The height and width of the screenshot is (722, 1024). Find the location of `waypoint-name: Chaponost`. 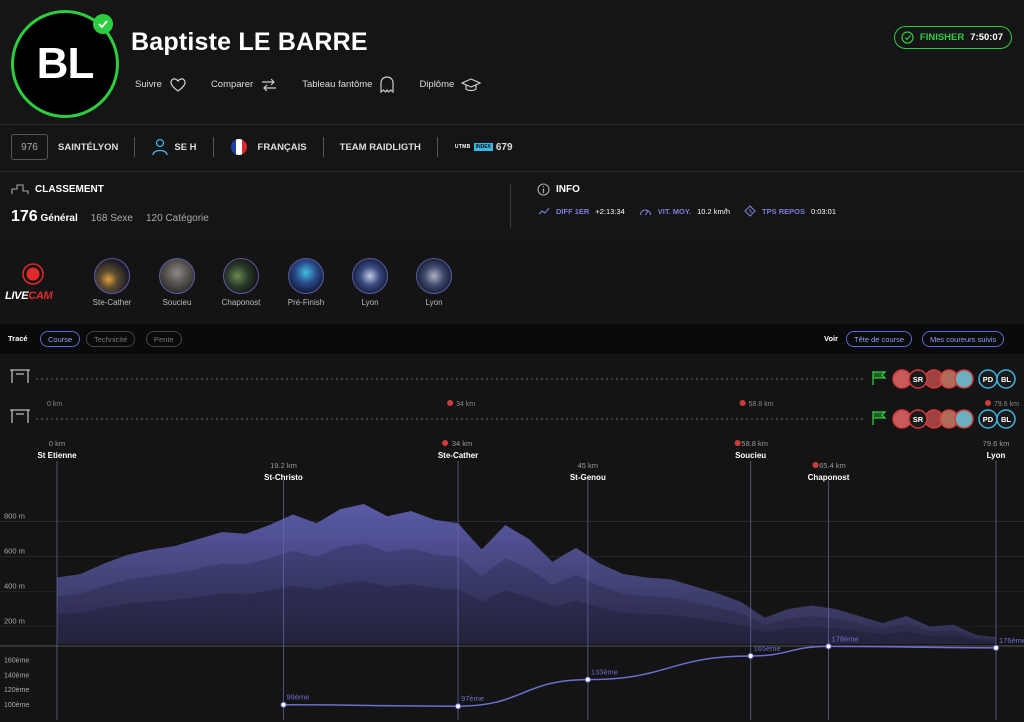

waypoint-name: Chaponost is located at coordinates (829, 477).